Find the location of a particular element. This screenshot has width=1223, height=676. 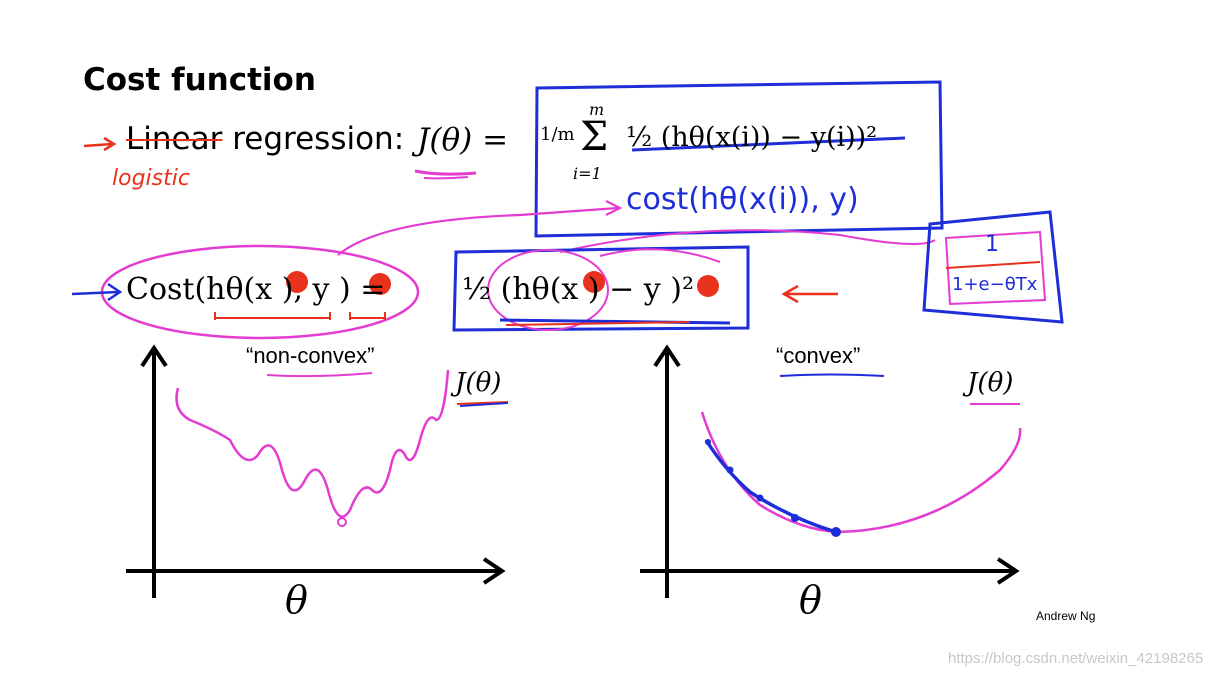

linear-regression-line: Linear regression: is located at coordinates (265, 139).